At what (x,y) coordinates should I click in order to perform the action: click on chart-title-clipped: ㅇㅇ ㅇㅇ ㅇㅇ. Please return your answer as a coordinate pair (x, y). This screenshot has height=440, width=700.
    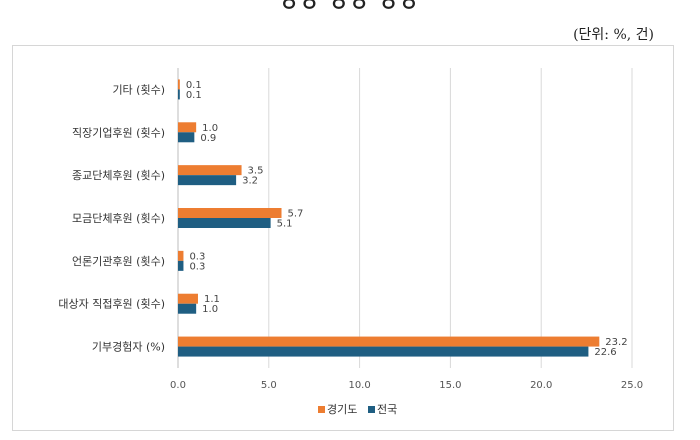
    Looking at the image, I should click on (350, 7).